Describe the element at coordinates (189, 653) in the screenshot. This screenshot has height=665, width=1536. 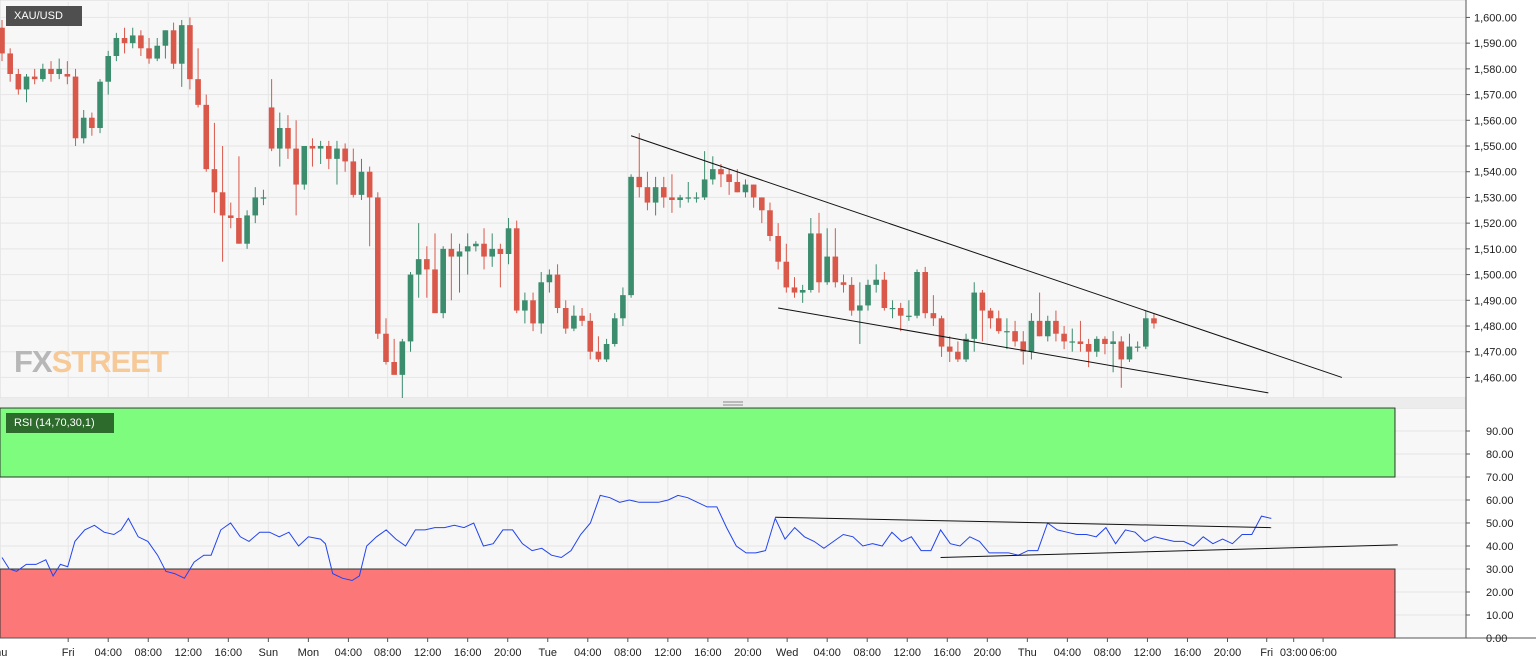
I see `time-tick-label: 12:00` at that location.